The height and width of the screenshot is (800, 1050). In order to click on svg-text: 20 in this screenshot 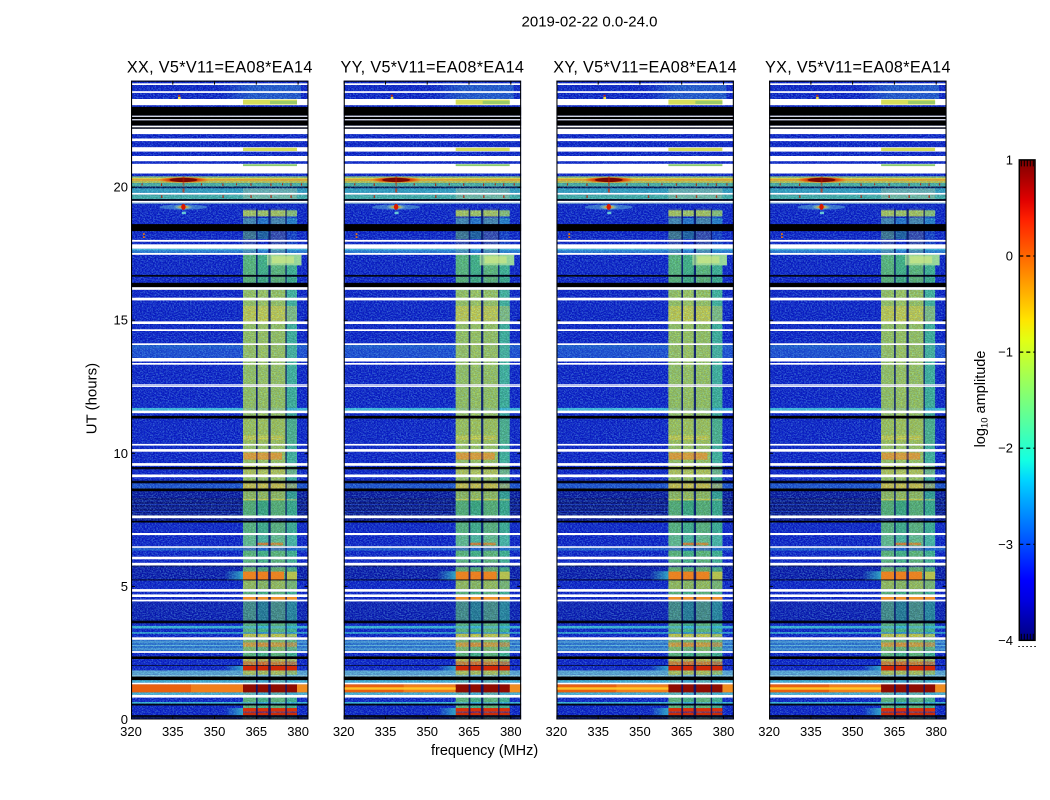, I will do `click(121, 187)`.